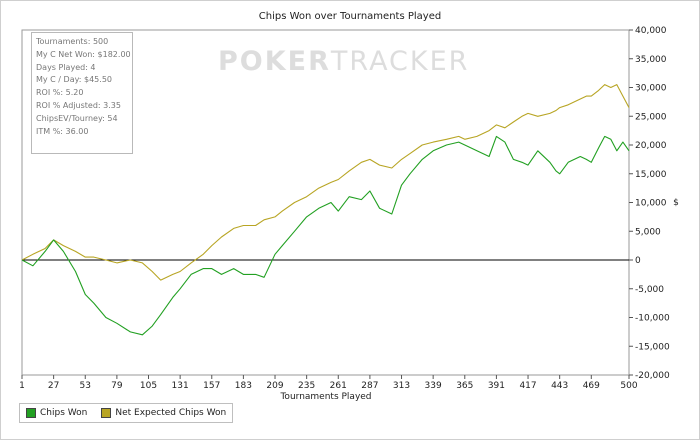 The image size is (700, 440). I want to click on x-tick-label: 261, so click(338, 386).